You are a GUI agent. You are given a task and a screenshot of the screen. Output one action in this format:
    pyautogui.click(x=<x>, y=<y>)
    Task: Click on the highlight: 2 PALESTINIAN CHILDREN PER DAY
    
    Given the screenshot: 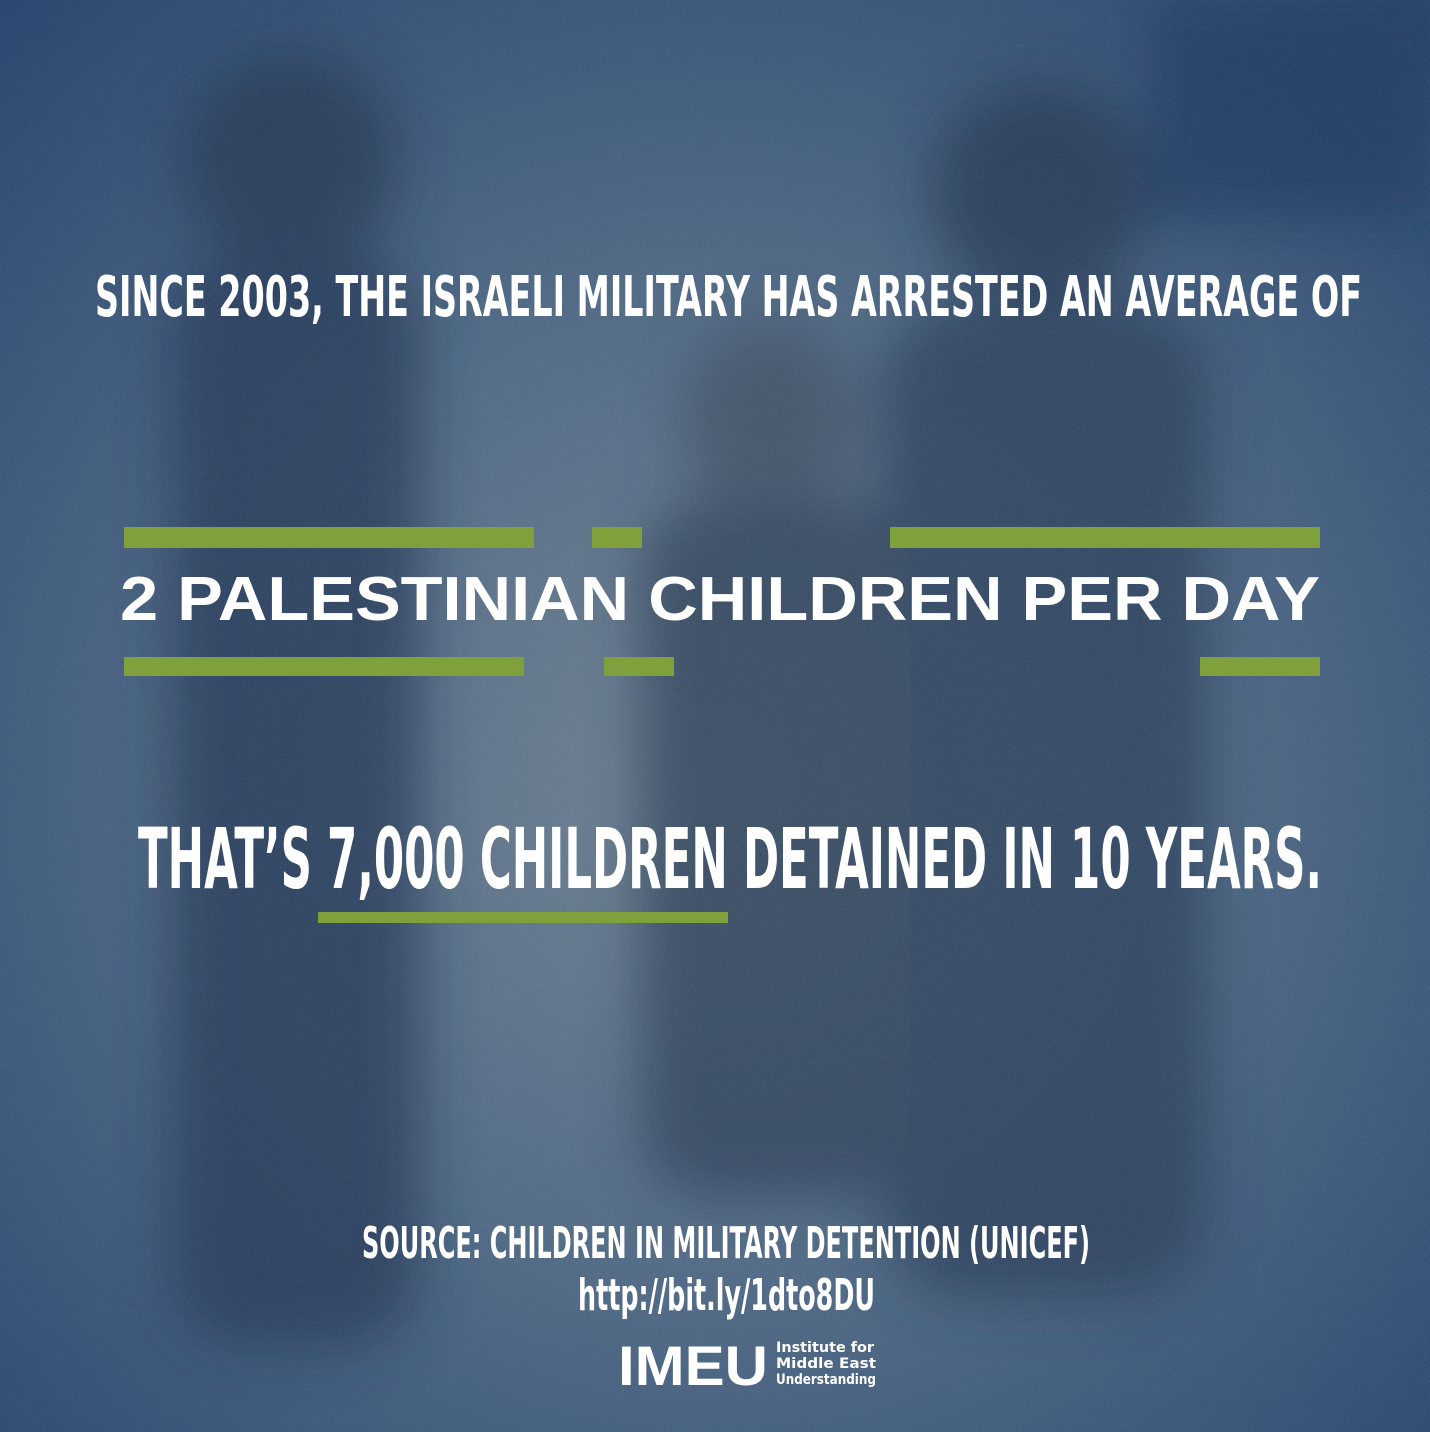 What is the action you would take?
    pyautogui.click(x=720, y=599)
    